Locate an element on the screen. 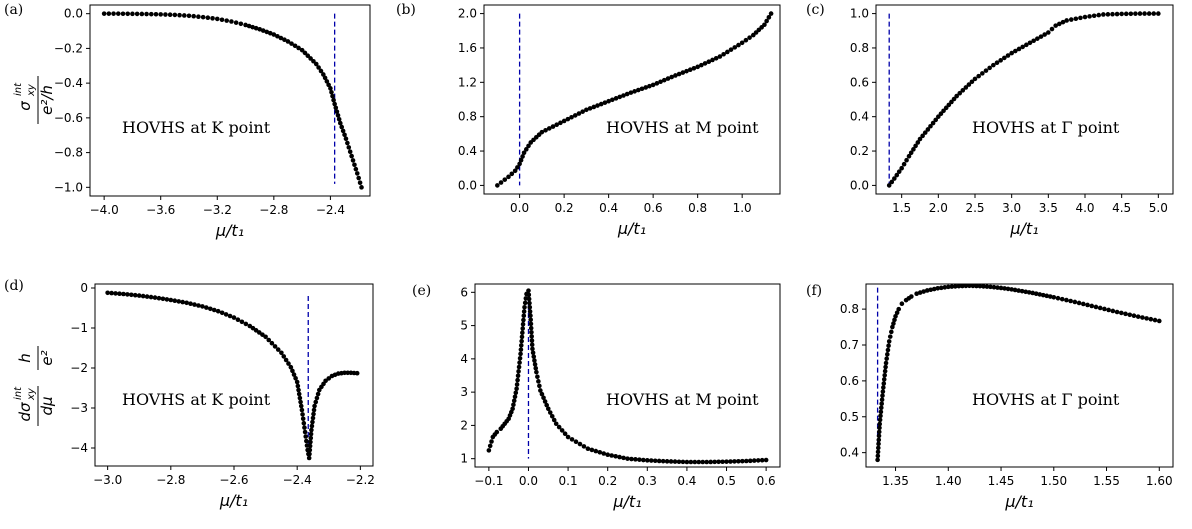 This screenshot has height=529, width=1192. y-tick-label: −1.0 is located at coordinates (68, 187).